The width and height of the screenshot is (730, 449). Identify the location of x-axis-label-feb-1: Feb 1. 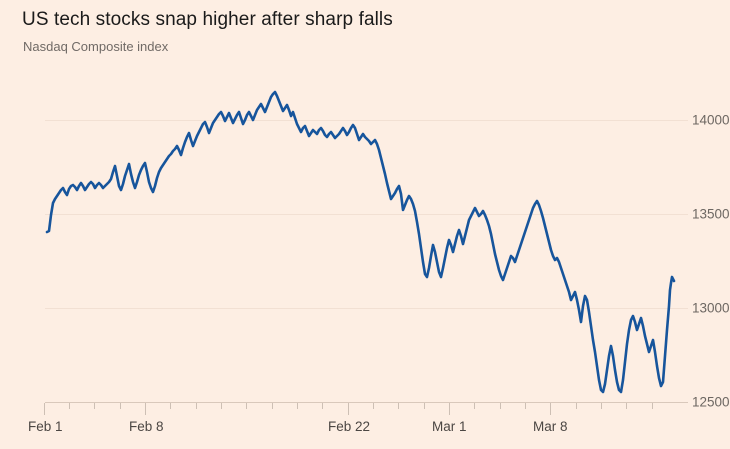
(45, 426).